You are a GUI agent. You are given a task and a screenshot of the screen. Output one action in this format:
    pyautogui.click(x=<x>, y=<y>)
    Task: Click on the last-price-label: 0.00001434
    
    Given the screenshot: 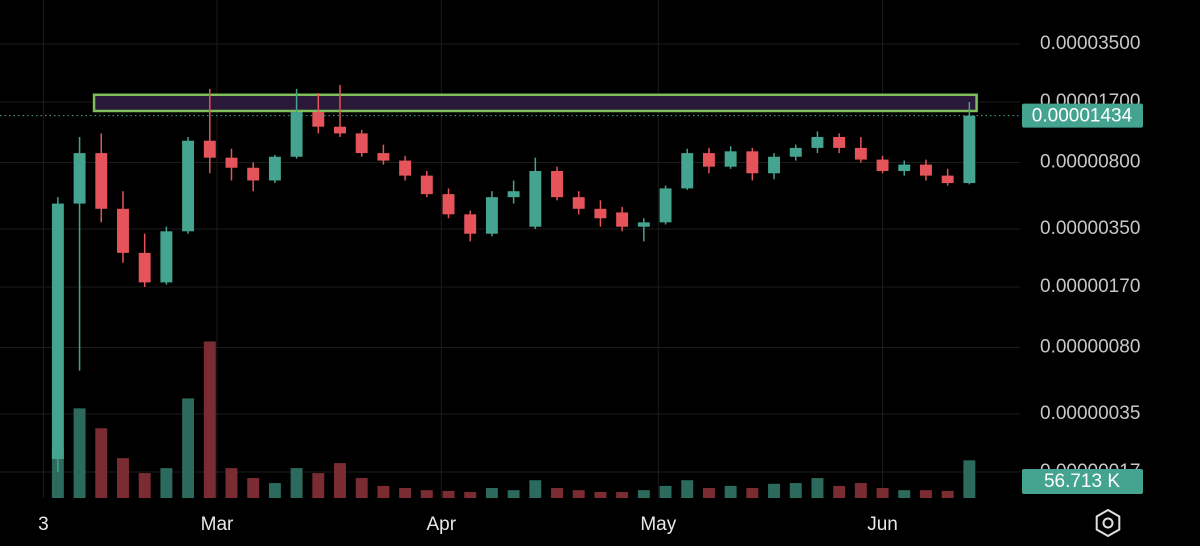 What is the action you would take?
    pyautogui.click(x=1082, y=116)
    